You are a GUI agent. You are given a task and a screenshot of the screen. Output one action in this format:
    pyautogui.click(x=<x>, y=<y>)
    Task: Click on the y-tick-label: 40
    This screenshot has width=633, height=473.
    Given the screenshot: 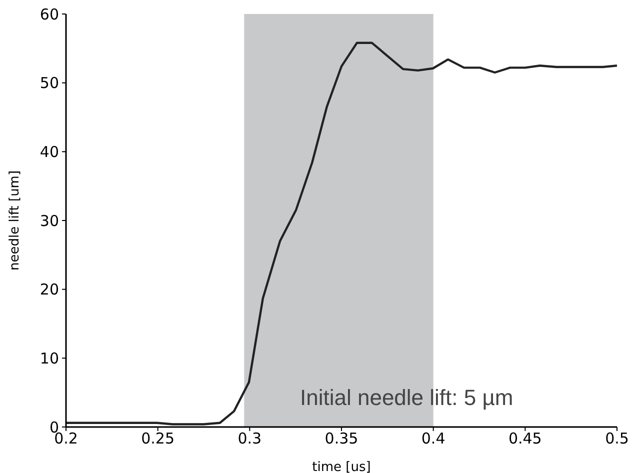 What is the action you would take?
    pyautogui.click(x=49, y=151)
    